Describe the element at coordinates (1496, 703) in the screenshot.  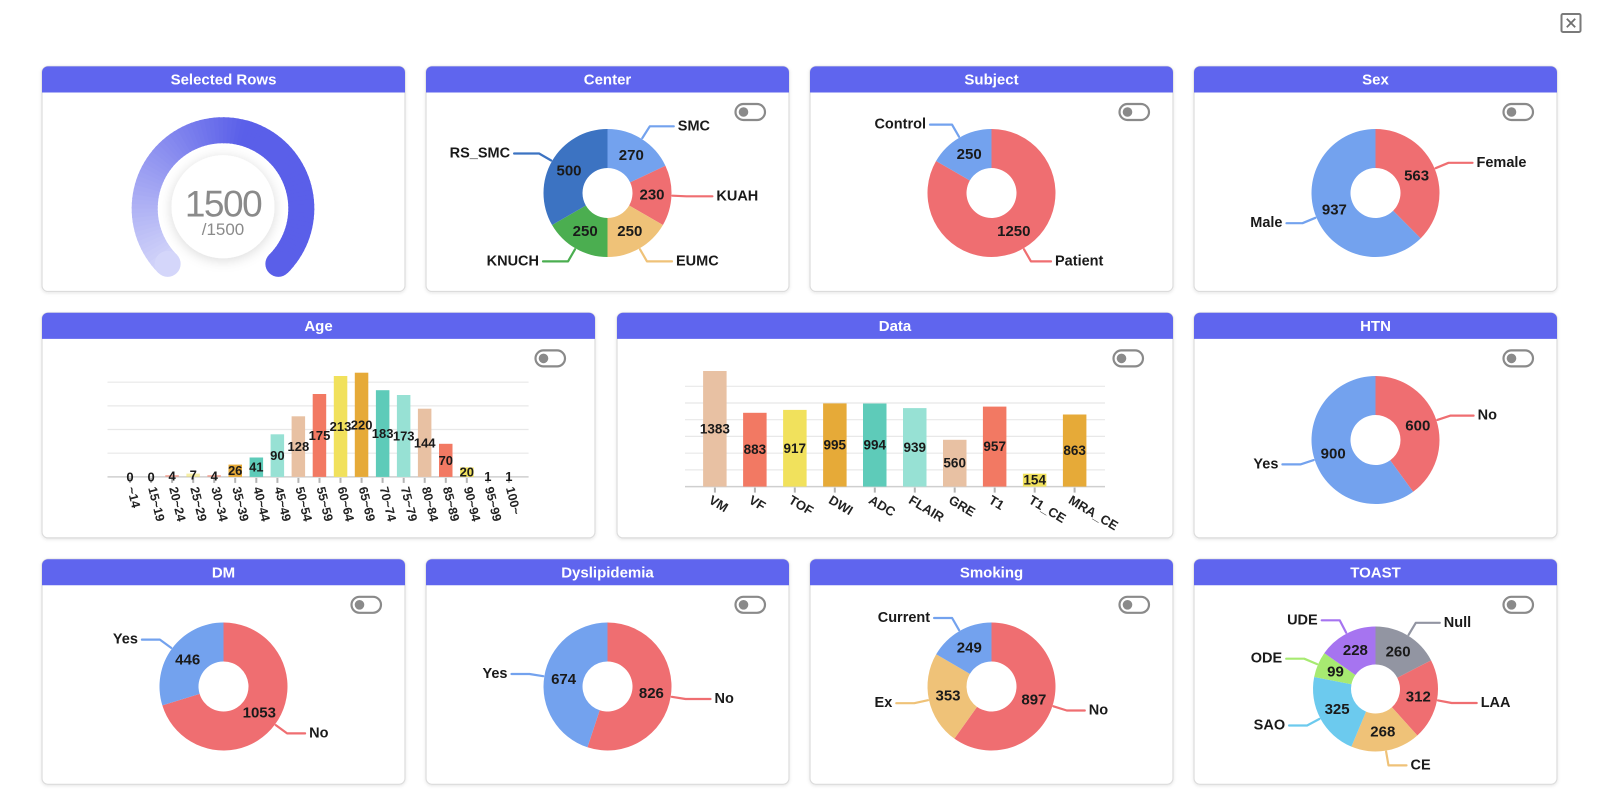
I see `svg-text: LAA` at that location.